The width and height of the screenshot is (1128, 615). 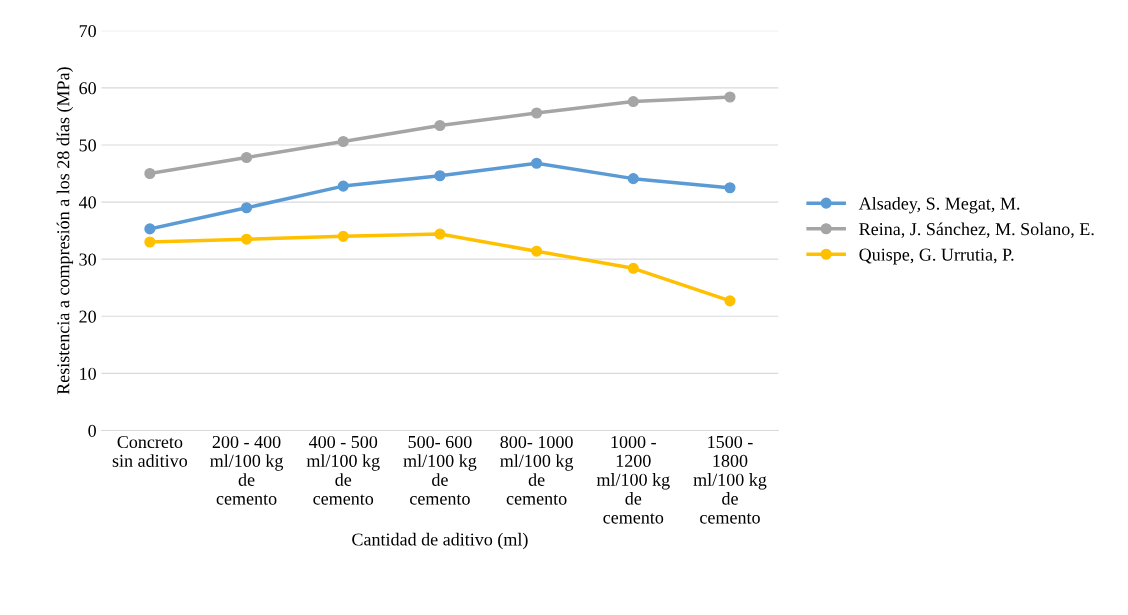 I want to click on y-tick-label: 70, so click(x=87, y=31).